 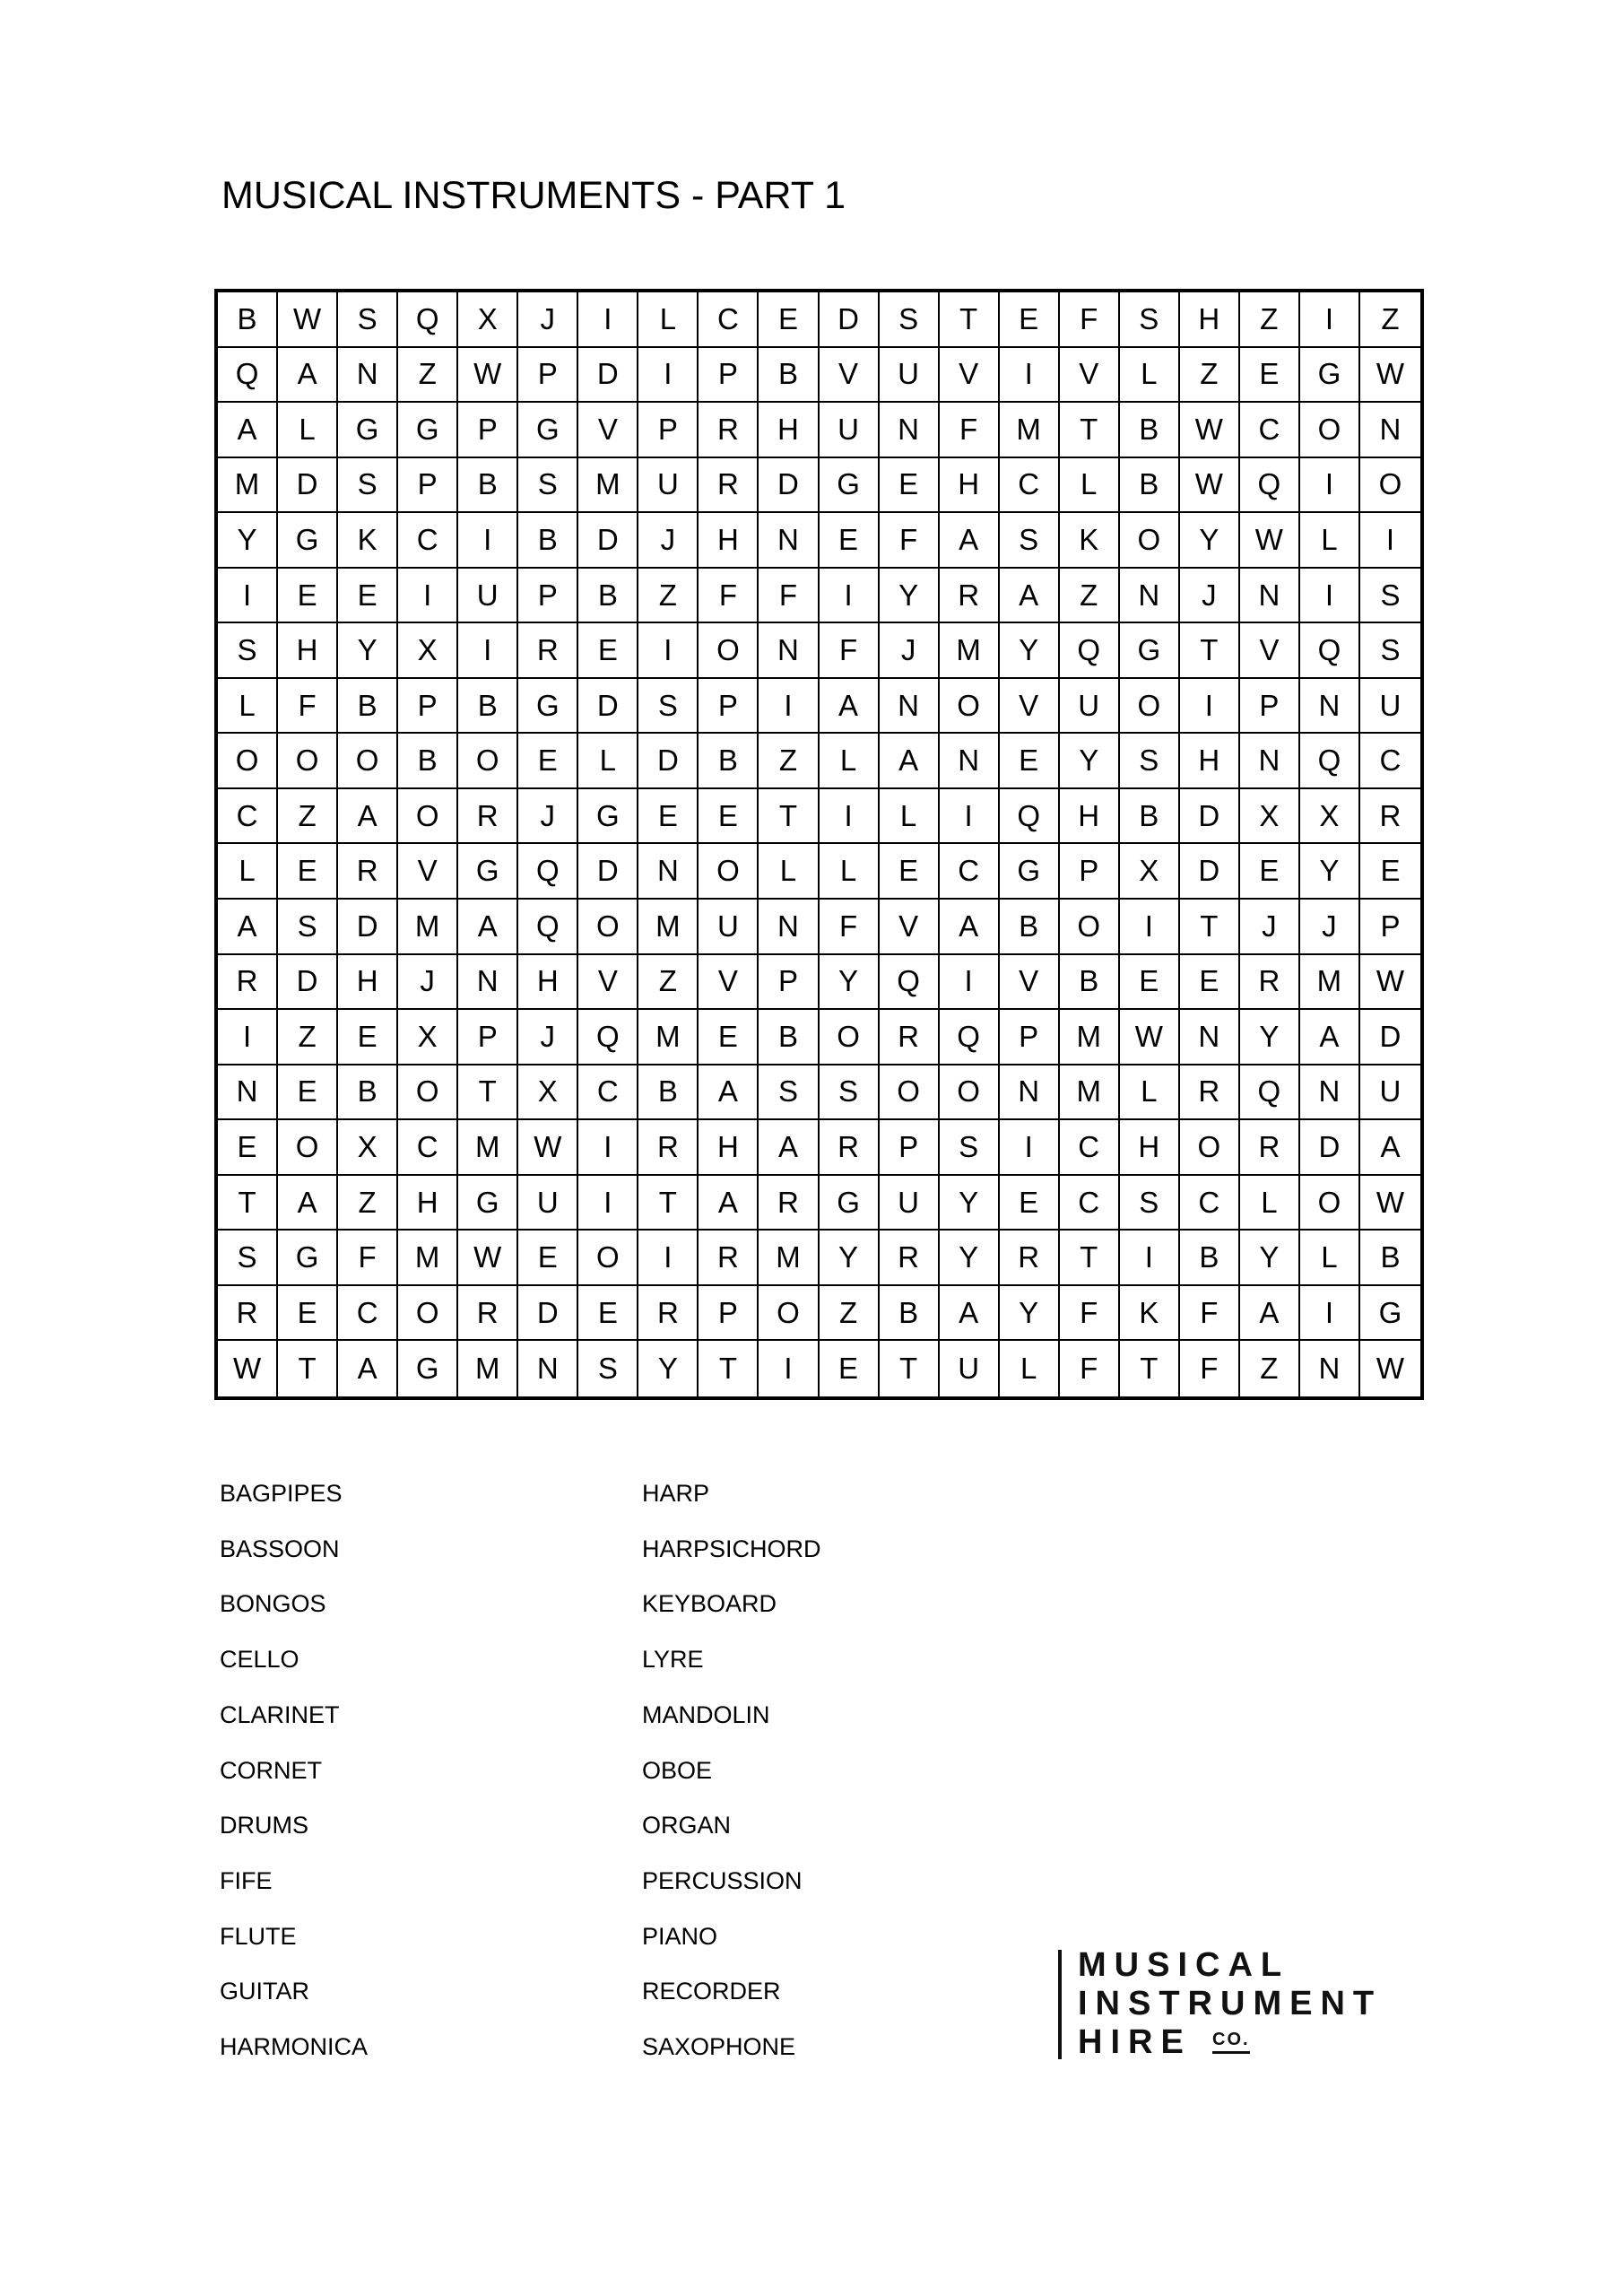 What do you see at coordinates (1237, 2005) in the screenshot?
I see `company-logo: MUSICAL INSTRUMENT HIRE CO.` at bounding box center [1237, 2005].